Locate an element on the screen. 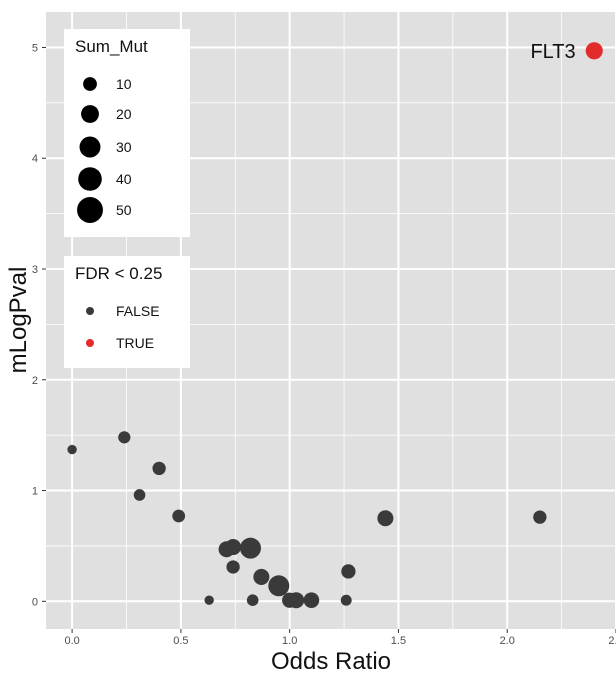 The image size is (616, 683). y-tick-label: 3 is located at coordinates (35, 270).